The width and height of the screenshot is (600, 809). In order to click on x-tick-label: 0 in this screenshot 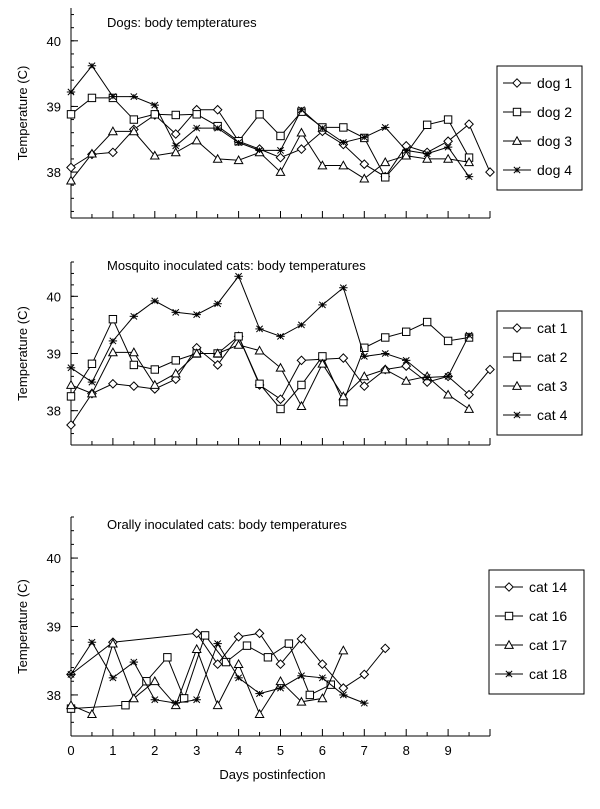, I will do `click(70, 750)`.